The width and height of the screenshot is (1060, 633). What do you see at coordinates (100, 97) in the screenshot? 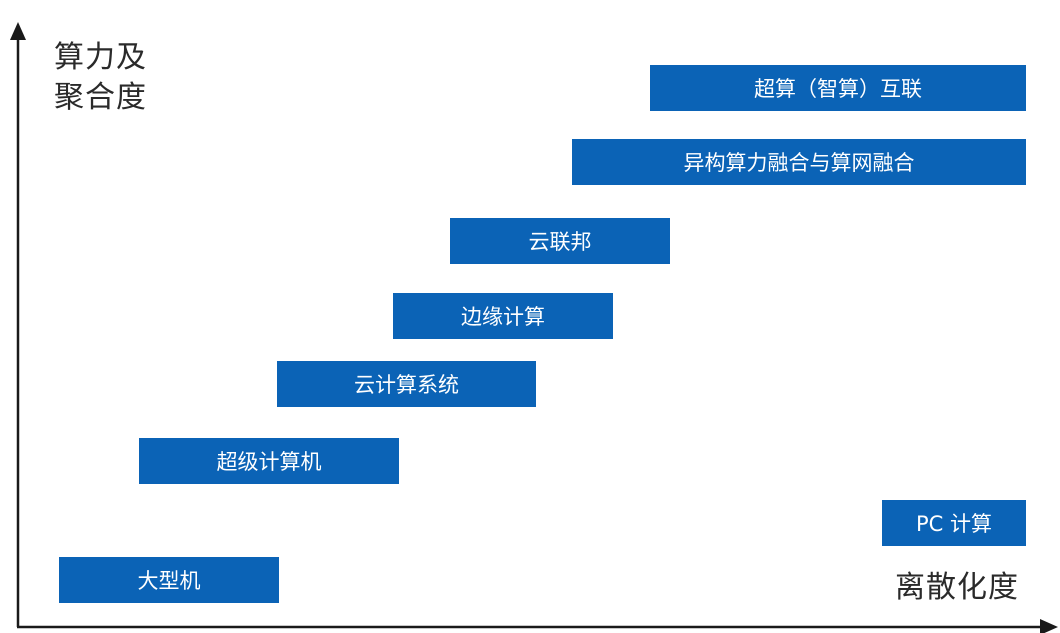
I see `y-axis-title-line-2: 聚合度` at bounding box center [100, 97].